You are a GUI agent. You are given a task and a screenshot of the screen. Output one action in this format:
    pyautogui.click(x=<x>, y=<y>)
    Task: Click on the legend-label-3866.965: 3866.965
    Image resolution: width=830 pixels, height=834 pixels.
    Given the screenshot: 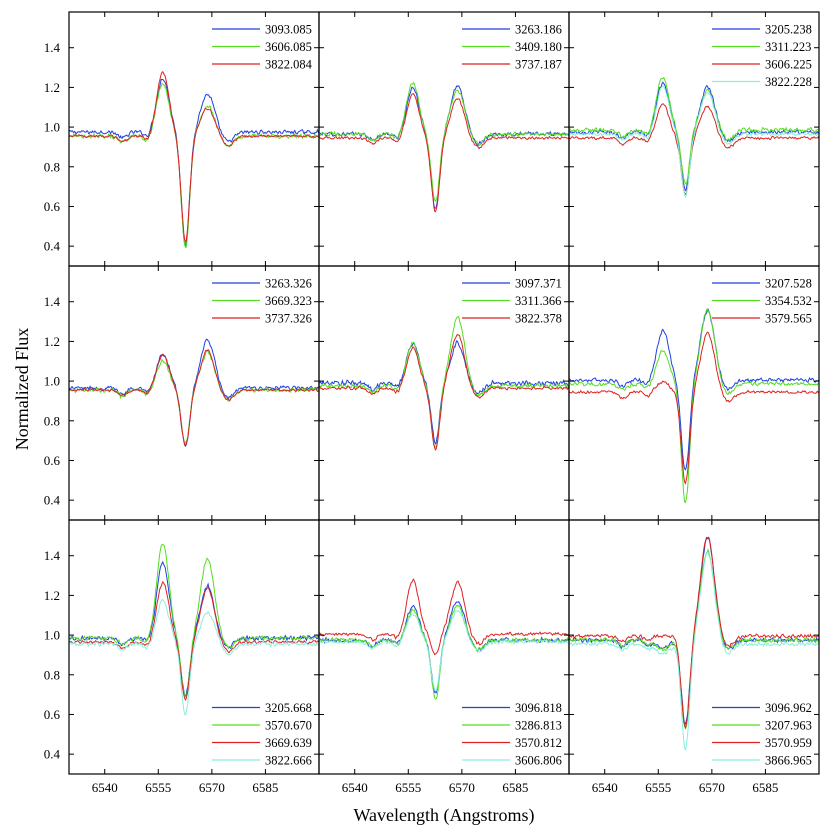 What is the action you would take?
    pyautogui.click(x=788, y=761)
    